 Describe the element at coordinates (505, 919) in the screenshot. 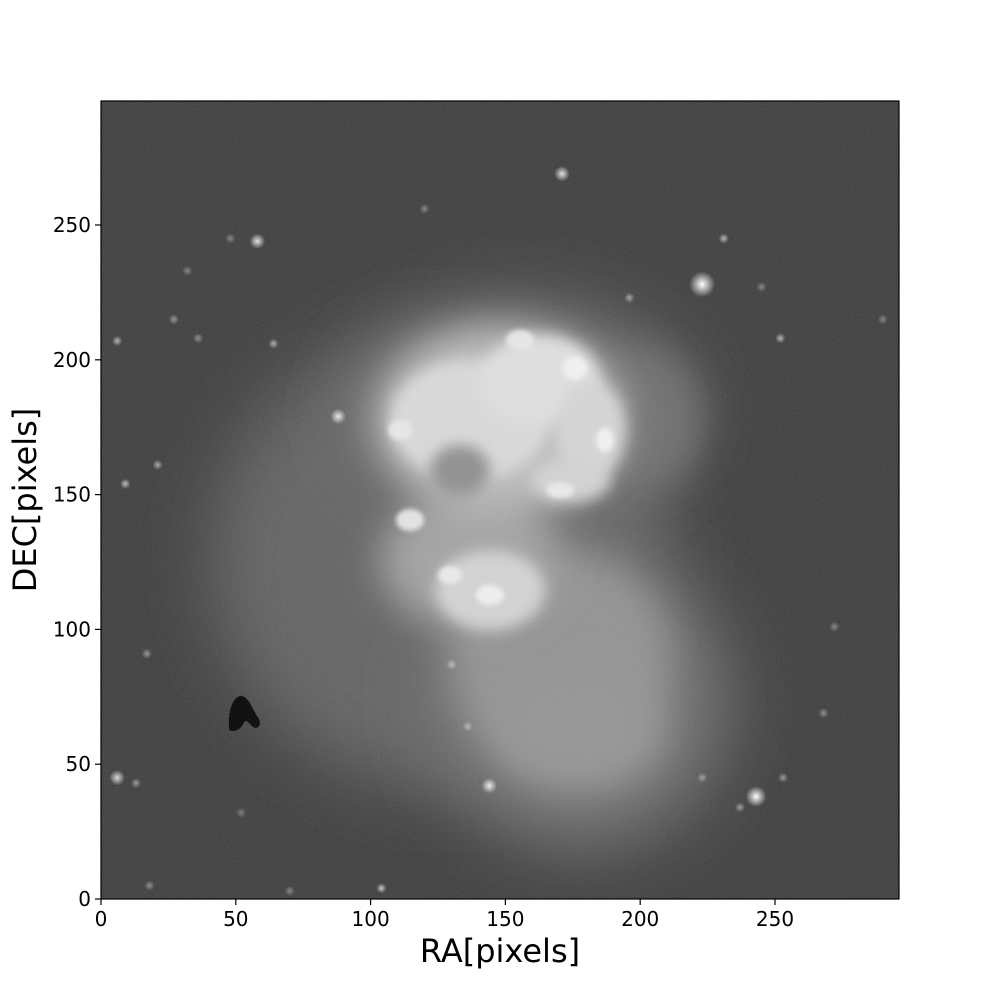

I see `x-tick-label: 150` at that location.